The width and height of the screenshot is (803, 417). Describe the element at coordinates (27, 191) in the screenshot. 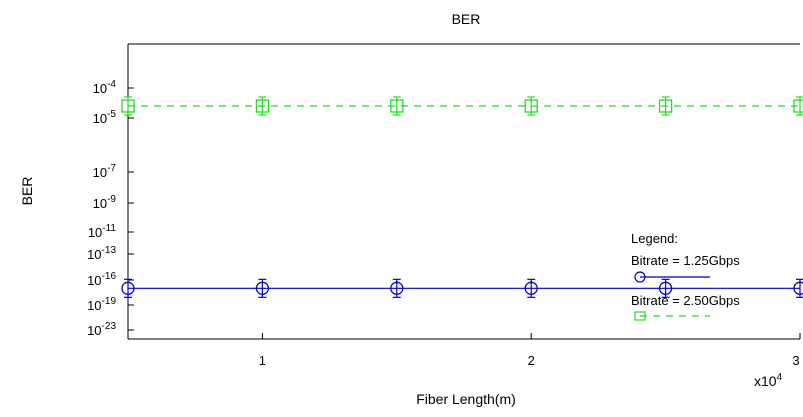

I see `y-axis-label: BER` at that location.